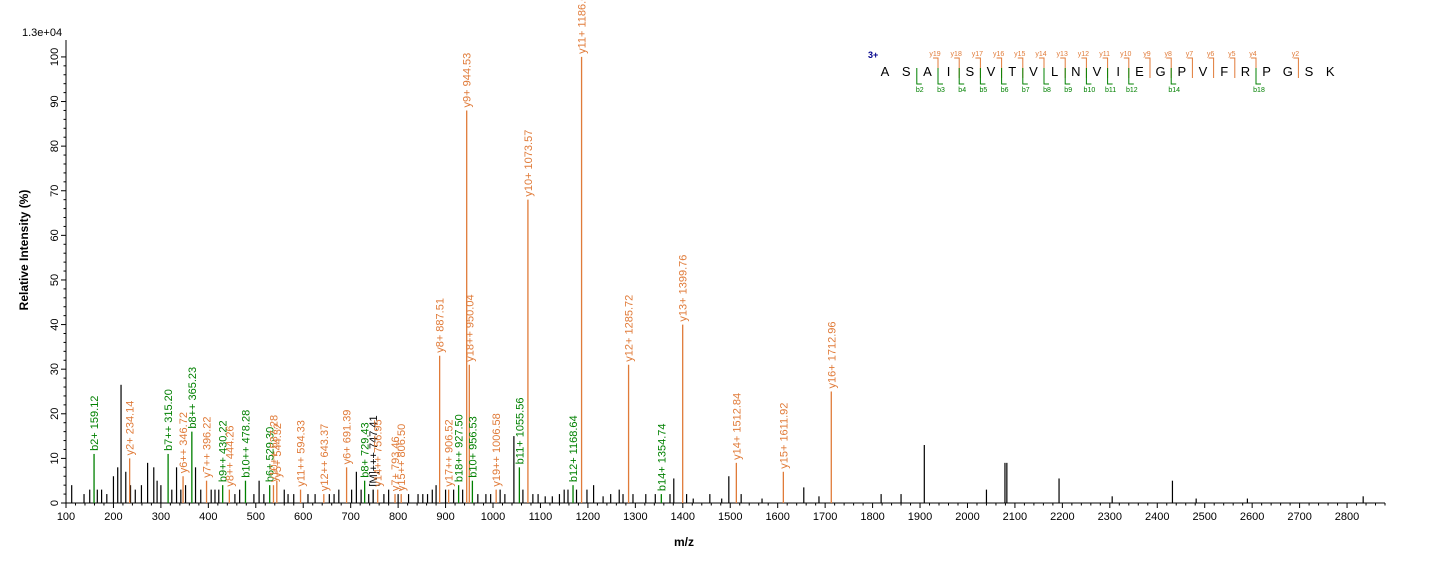 The image size is (1436, 562). I want to click on y-tick-label: 10, so click(55, 458).